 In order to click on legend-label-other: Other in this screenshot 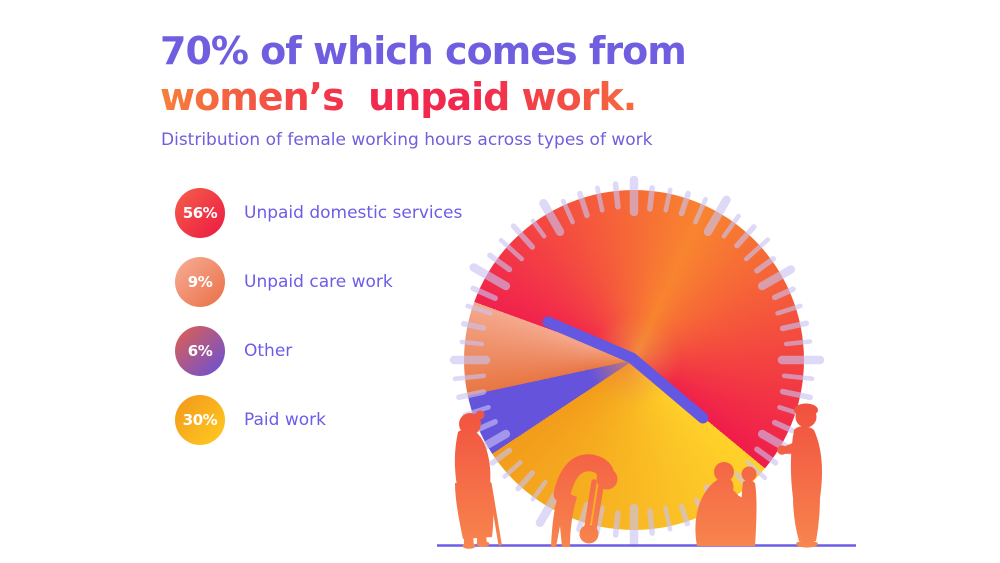, I will do `click(268, 351)`.